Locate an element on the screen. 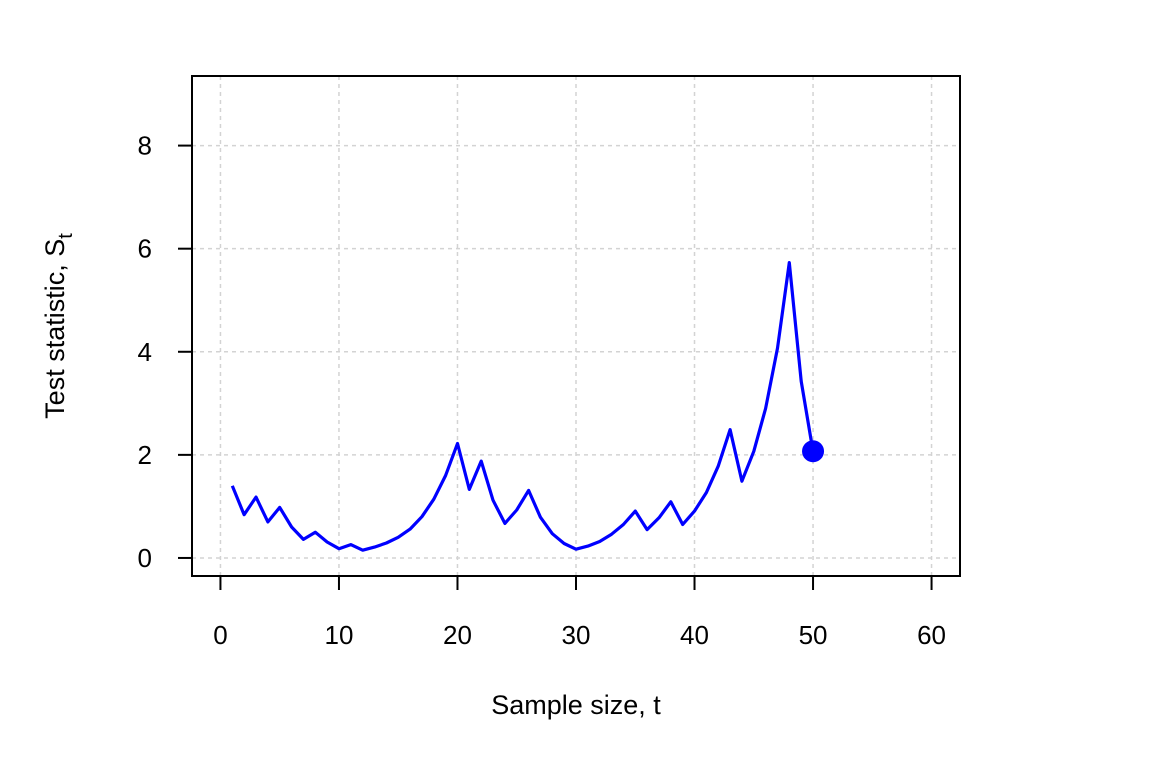 Image resolution: width=1152 pixels, height=768 pixels. y-axis-label-main: Test statistic, S is located at coordinates (55, 329).